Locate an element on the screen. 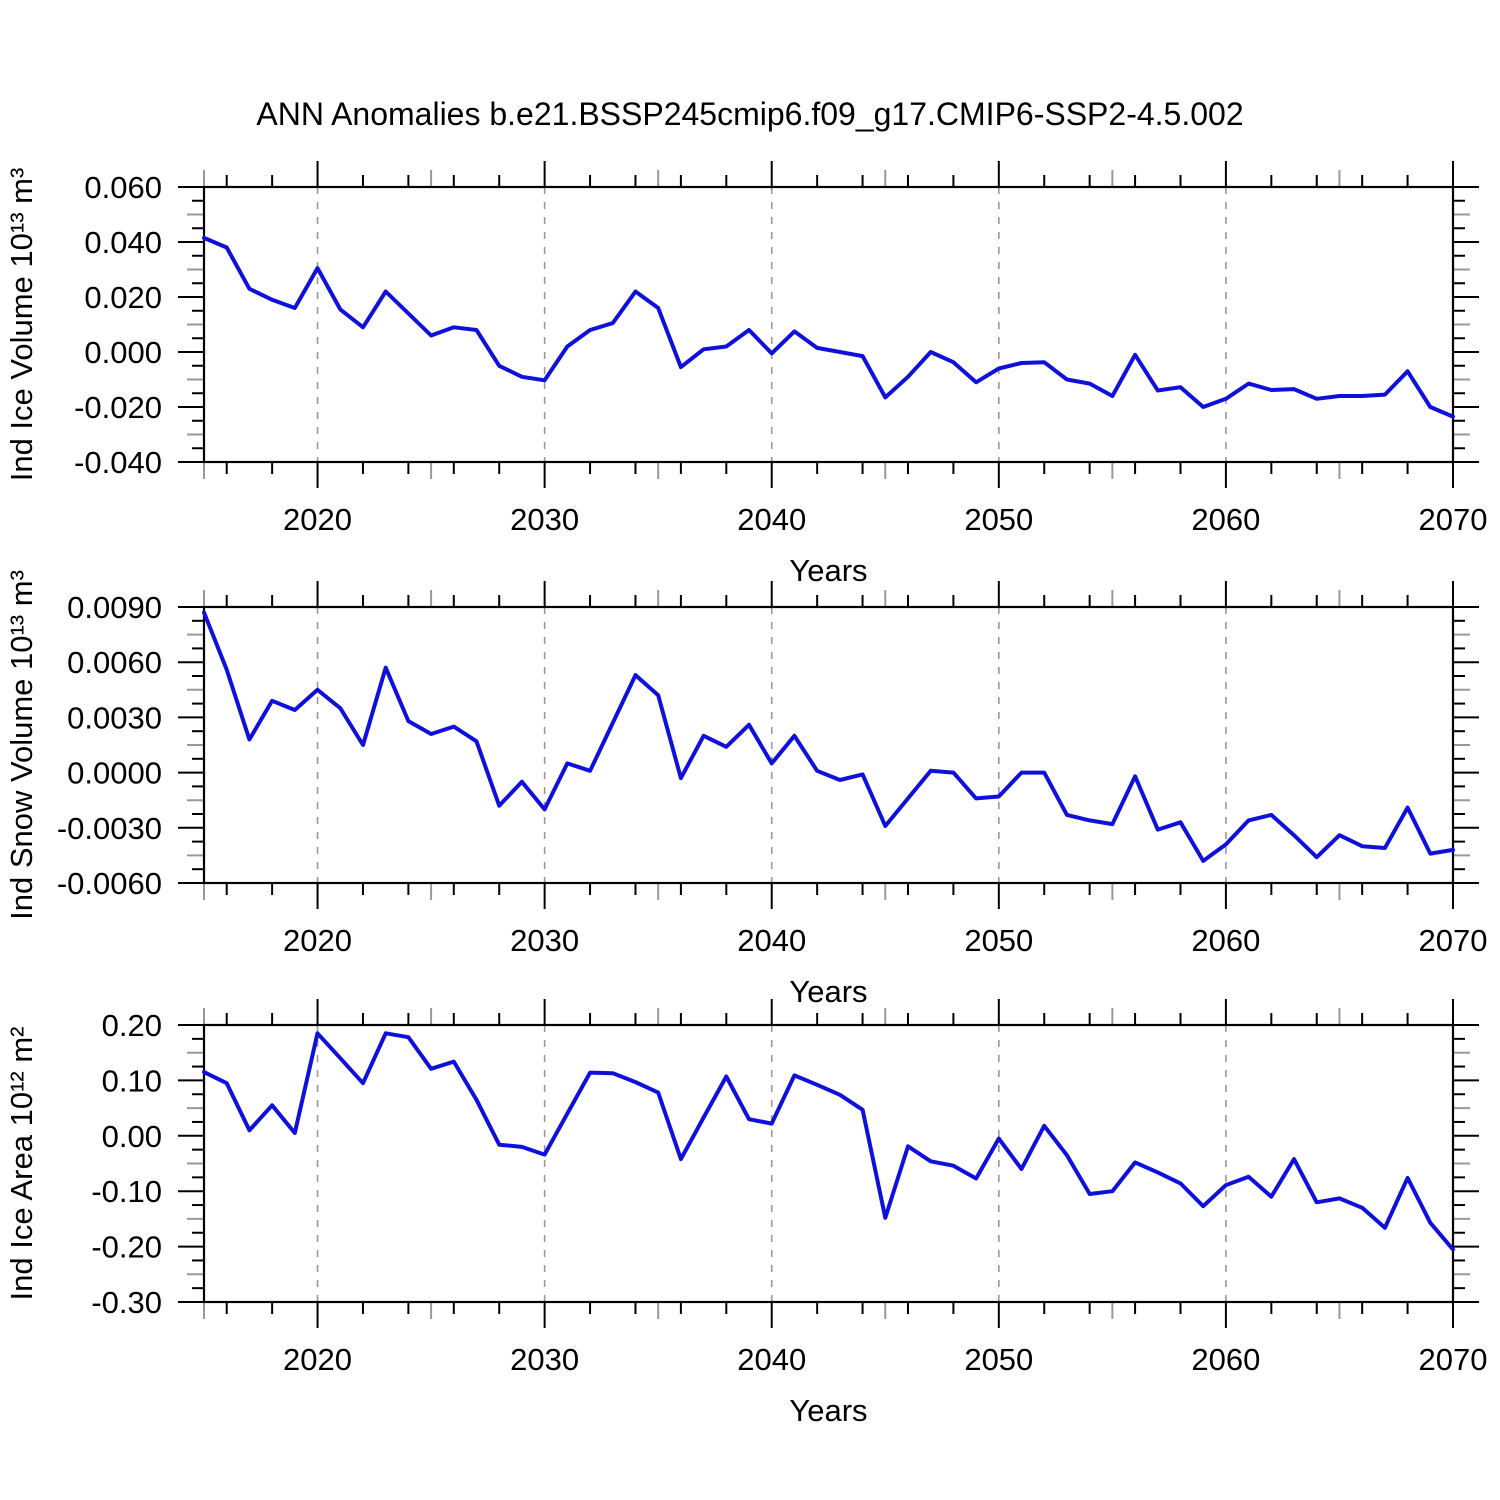 The image size is (1500, 1500). y-tick-label: 0.0090 is located at coordinates (114, 607).